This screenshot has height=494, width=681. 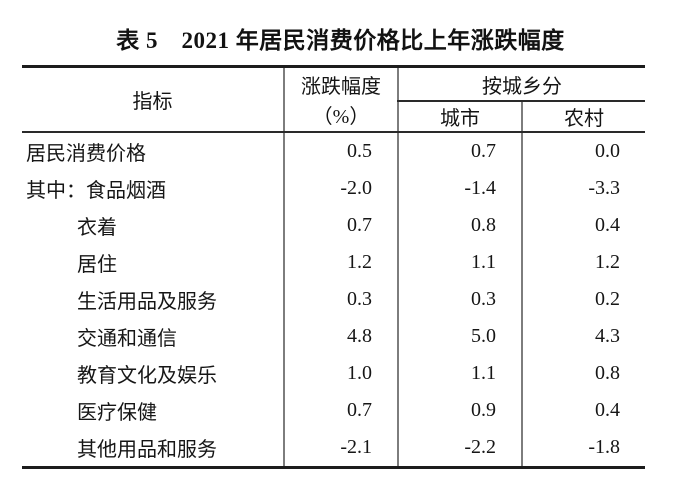 What do you see at coordinates (459, 299) in the screenshot?
I see `row-urban-value: 0.3` at bounding box center [459, 299].